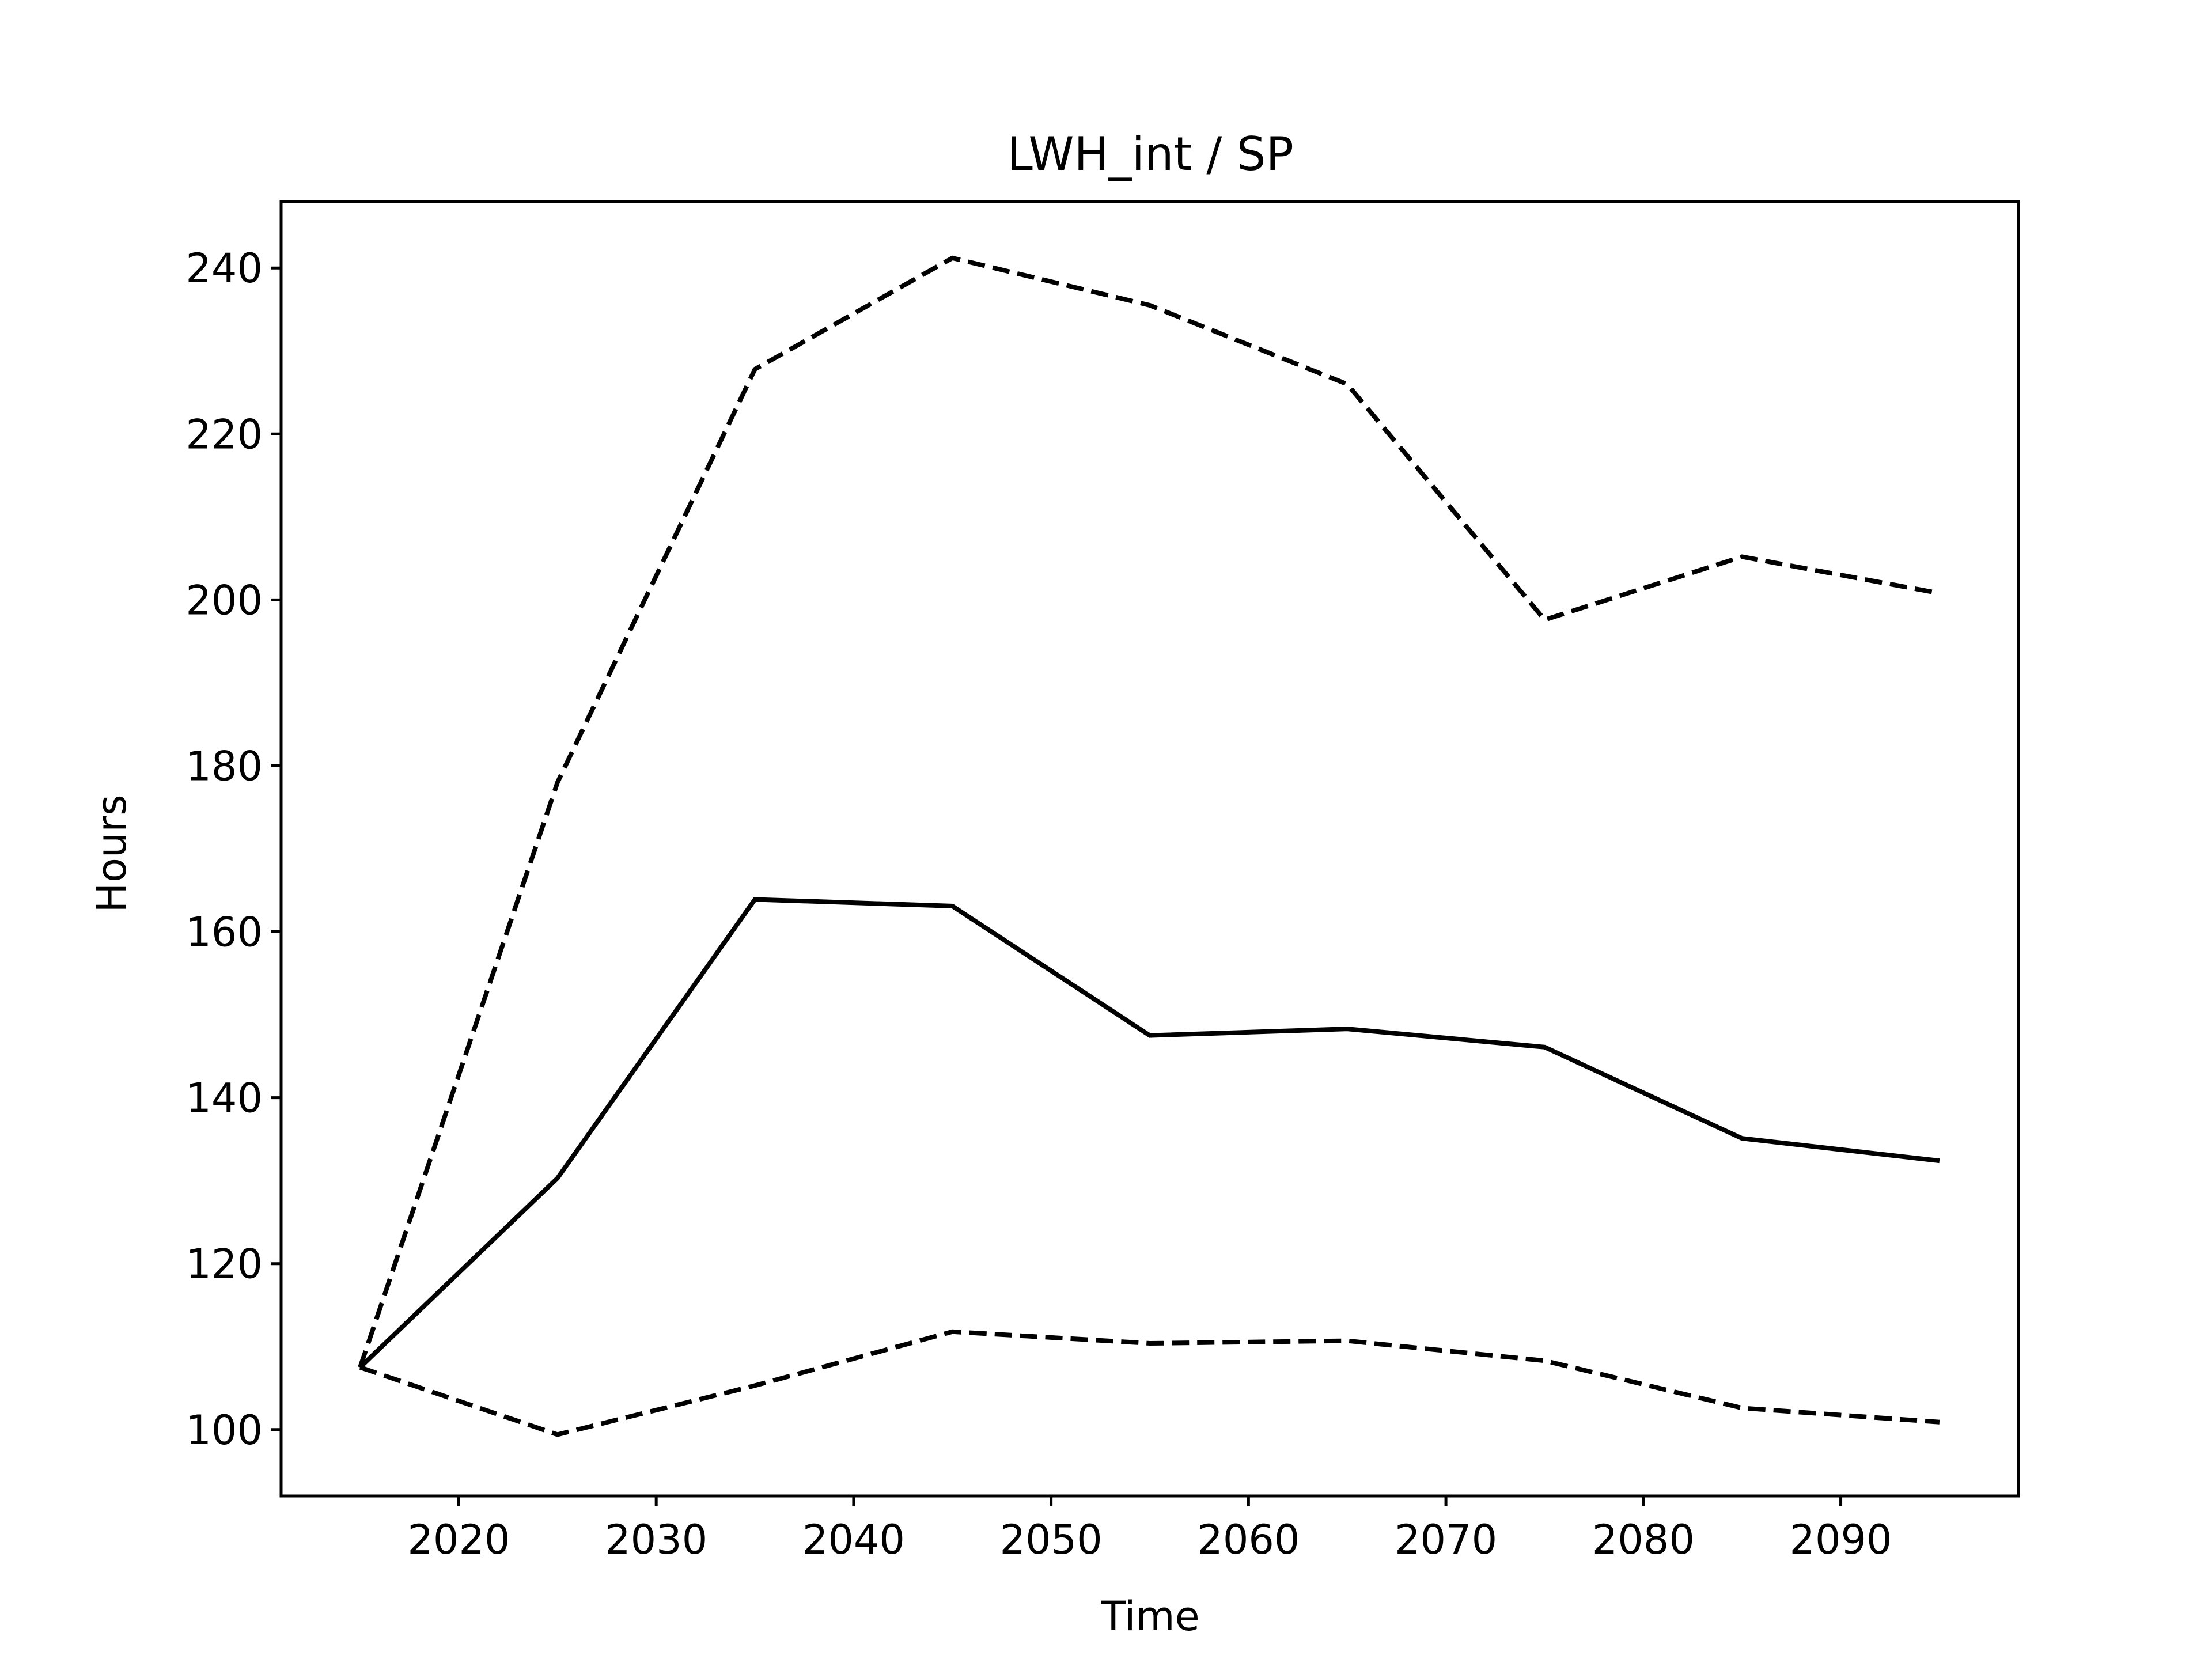 The image size is (2212, 1659). I want to click on chart-title: LWH_int / SP, so click(1150, 154).